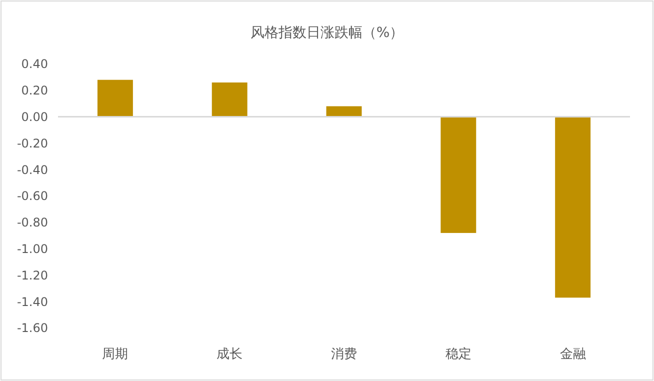 This screenshot has height=381, width=654. Describe the element at coordinates (115, 354) in the screenshot. I see `x-tick-label: 周期` at that location.